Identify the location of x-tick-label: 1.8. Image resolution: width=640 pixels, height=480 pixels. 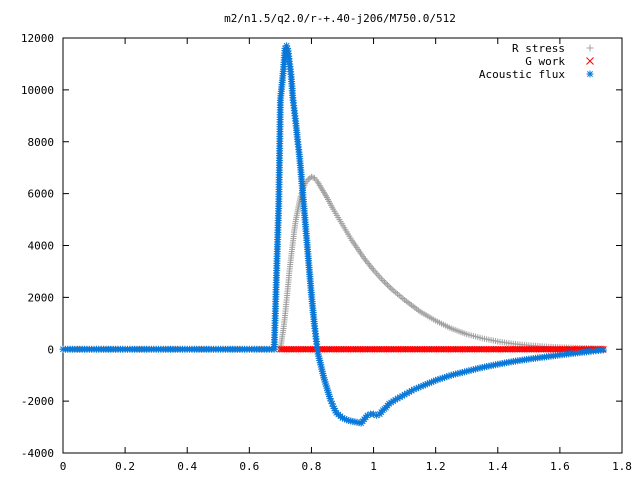
(622, 466).